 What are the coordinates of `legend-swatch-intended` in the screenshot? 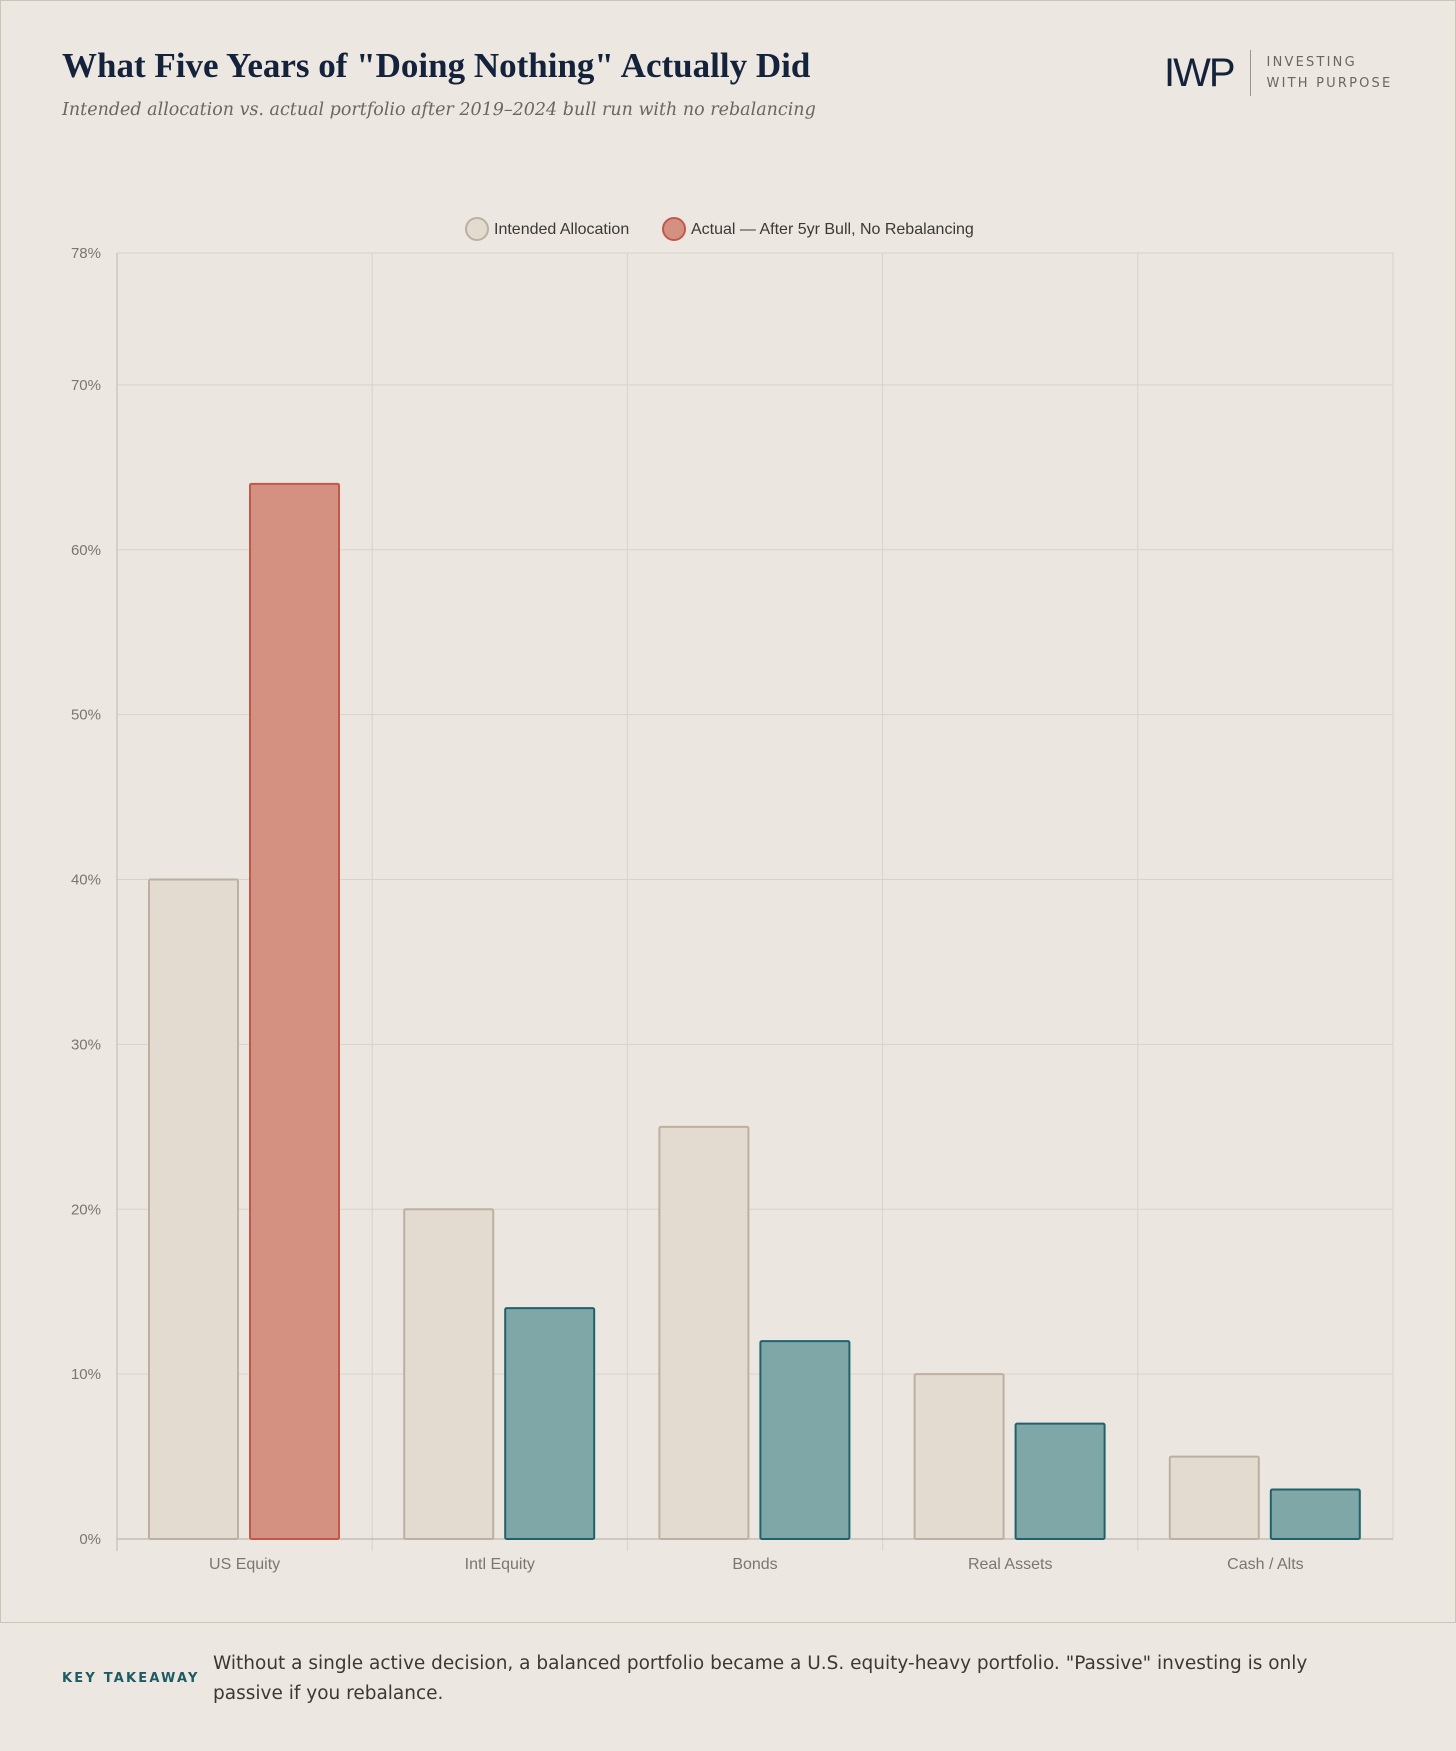 It's located at (477, 229).